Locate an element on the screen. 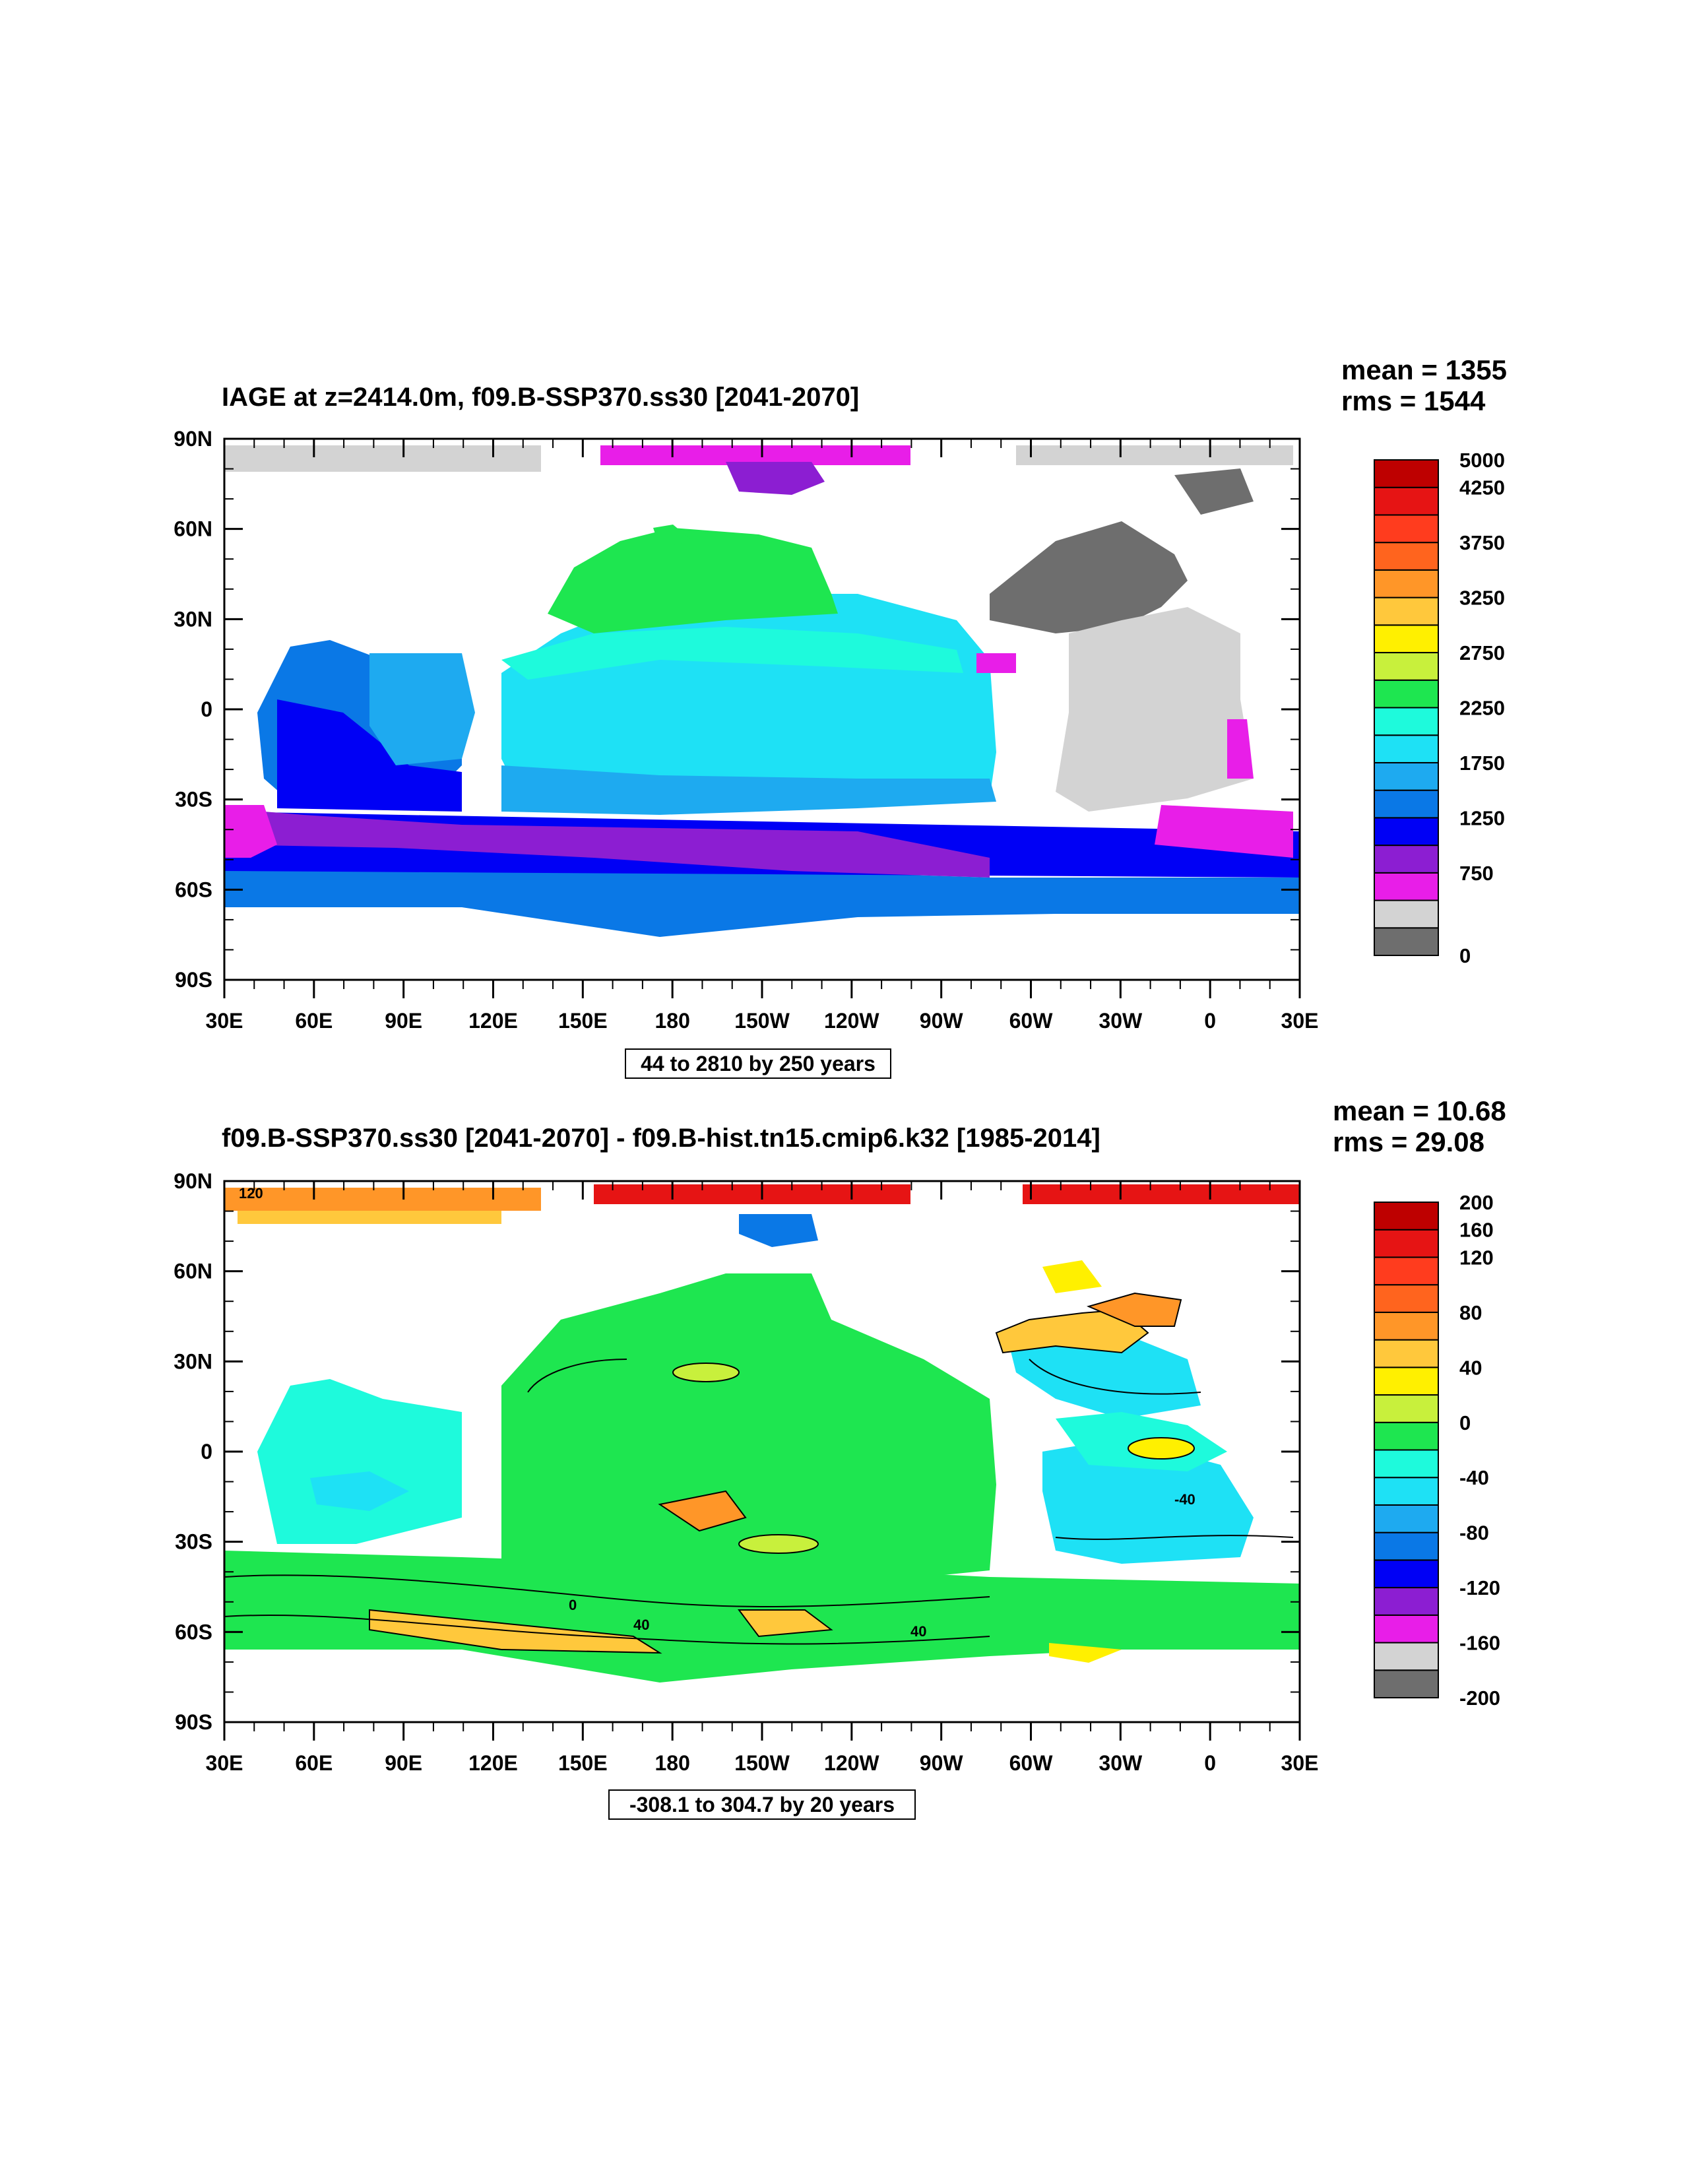  colorbar-label: -120 is located at coordinates (1479, 1587).